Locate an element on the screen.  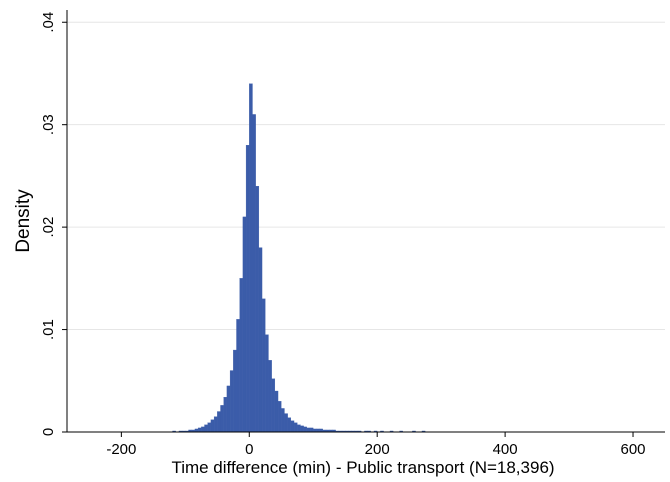
x-tick-label: 200 is located at coordinates (377, 449).